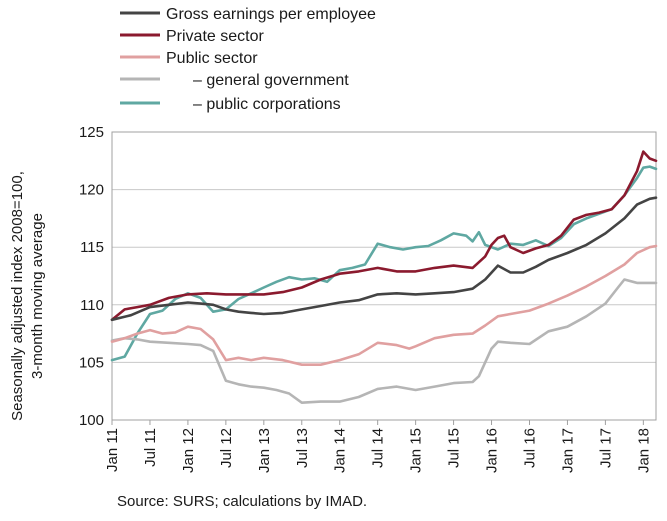  Describe the element at coordinates (271, 14) in the screenshot. I see `legend-label-gross-earnings-per-employee: Gross earnings per employee` at that location.